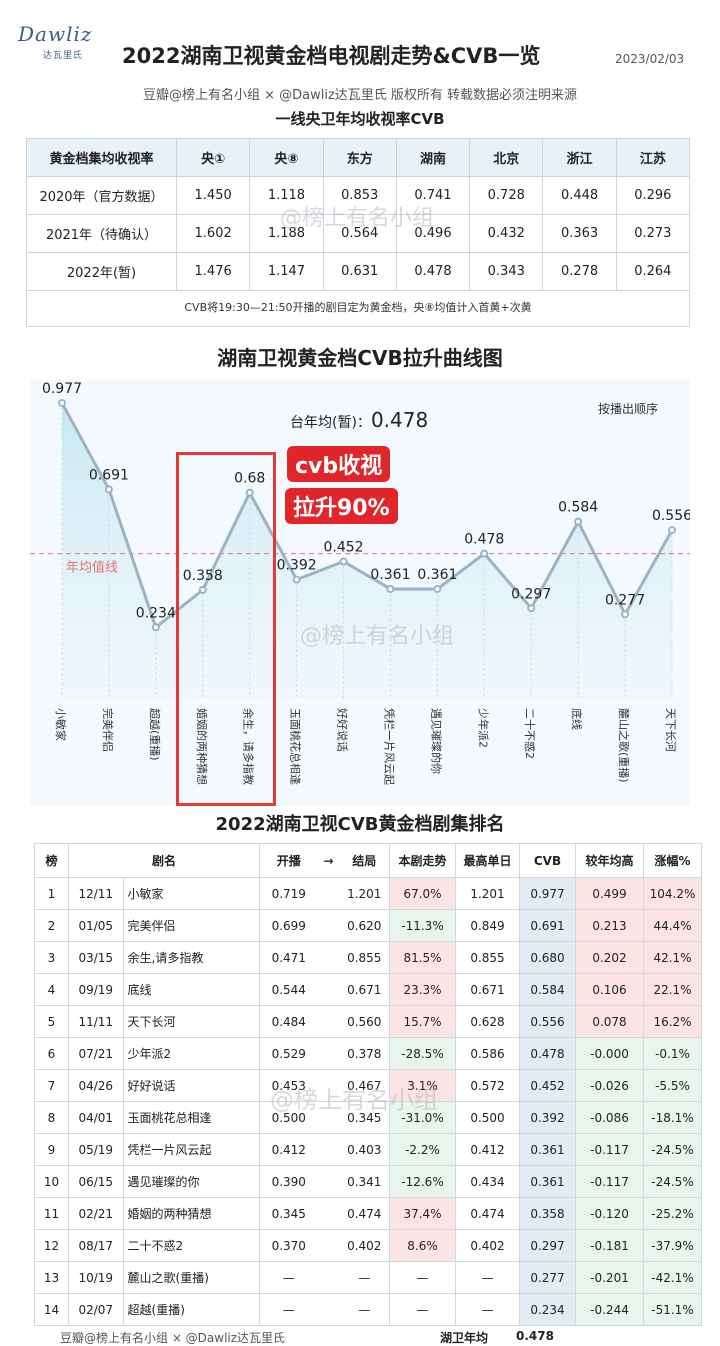  Describe the element at coordinates (61, 724) in the screenshot. I see `category-label: 小敏家` at that location.